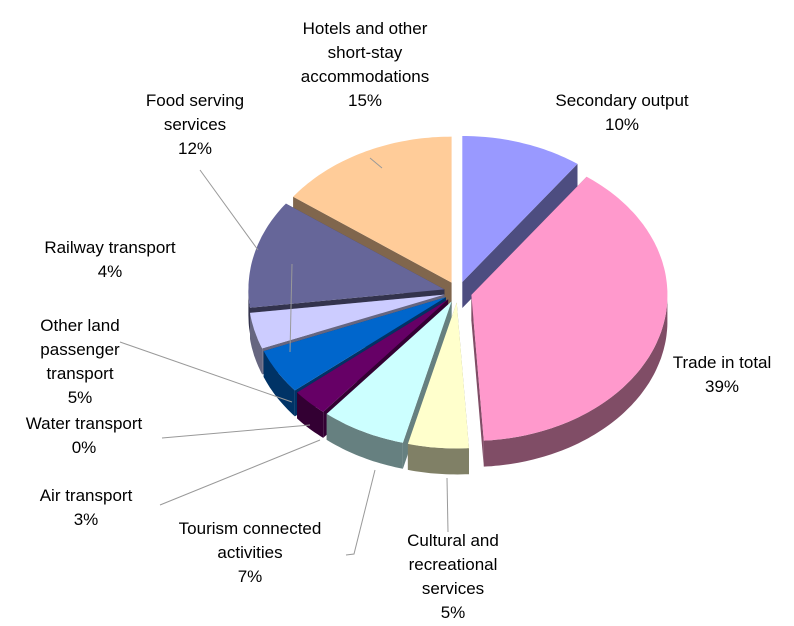  Describe the element at coordinates (84, 423) in the screenshot. I see `category-name: Water transport` at that location.